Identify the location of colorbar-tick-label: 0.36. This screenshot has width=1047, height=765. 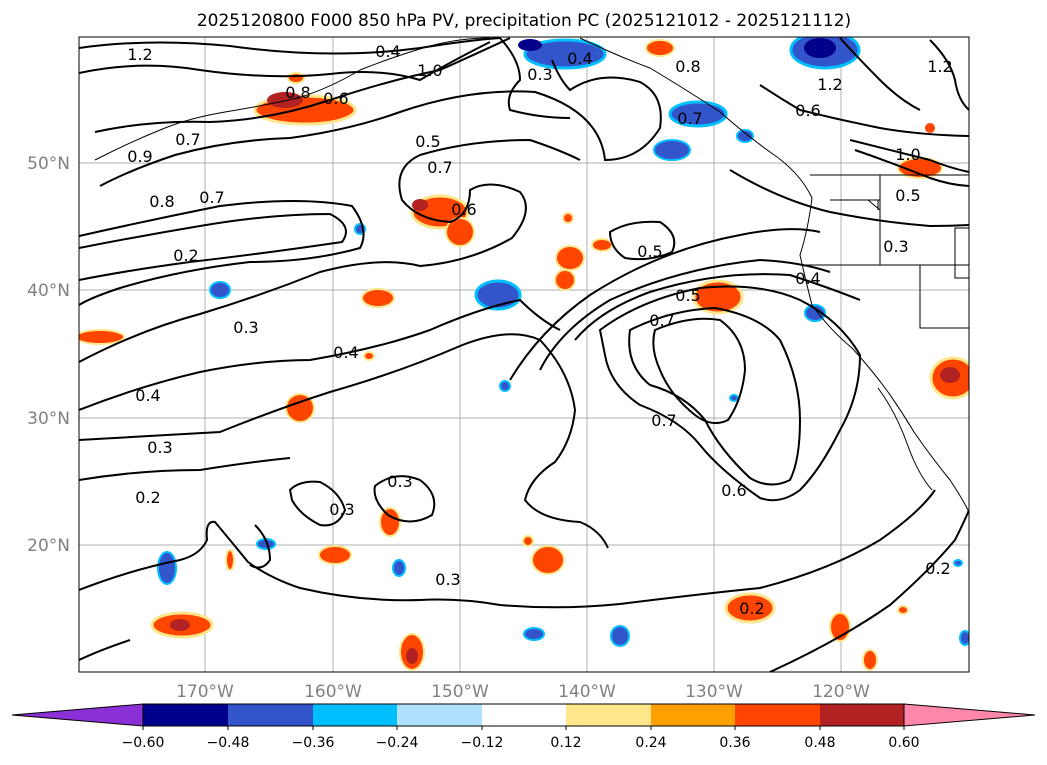
(734, 743).